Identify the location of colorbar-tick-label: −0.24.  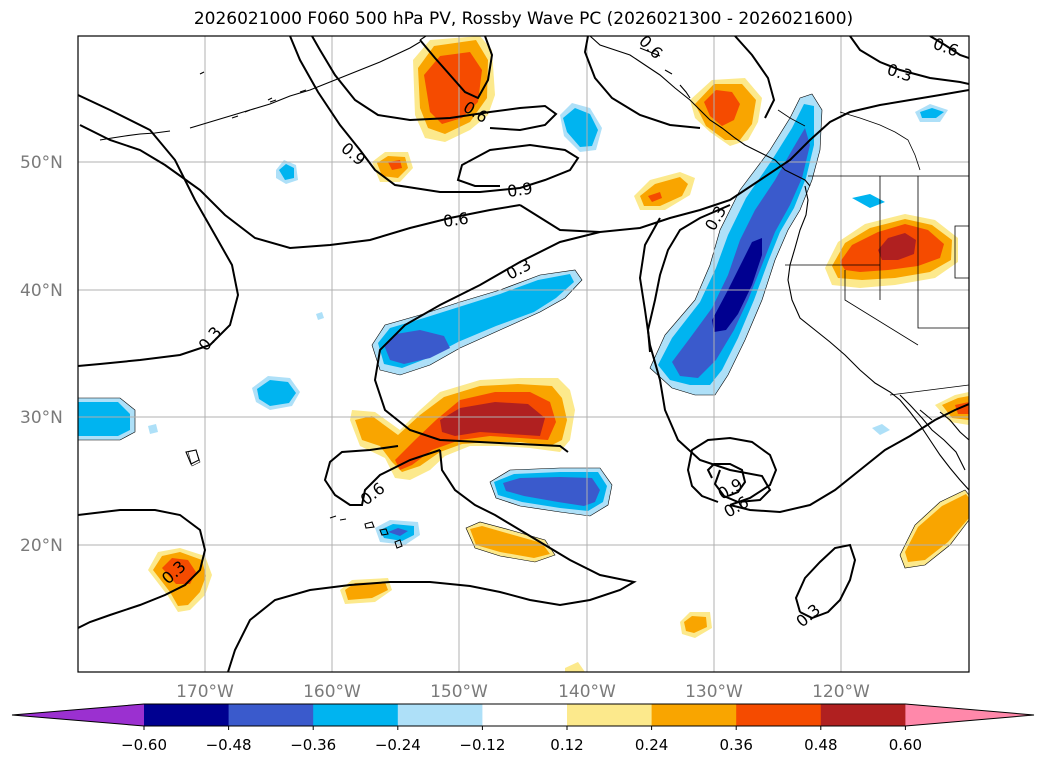
(398, 745).